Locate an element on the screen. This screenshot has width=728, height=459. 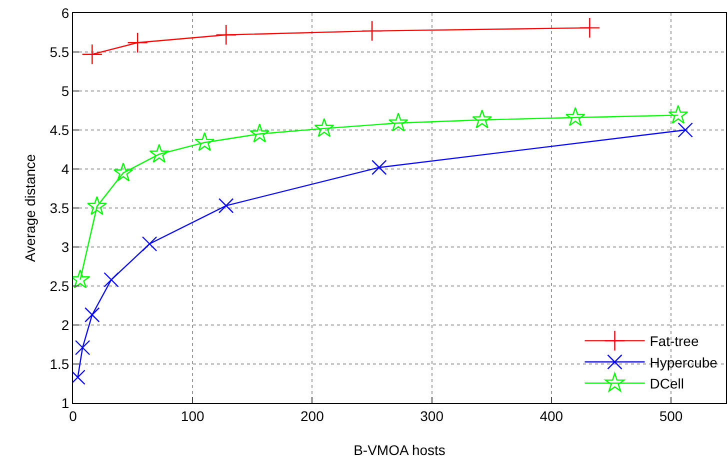
x-tick-label: 100 is located at coordinates (192, 416).